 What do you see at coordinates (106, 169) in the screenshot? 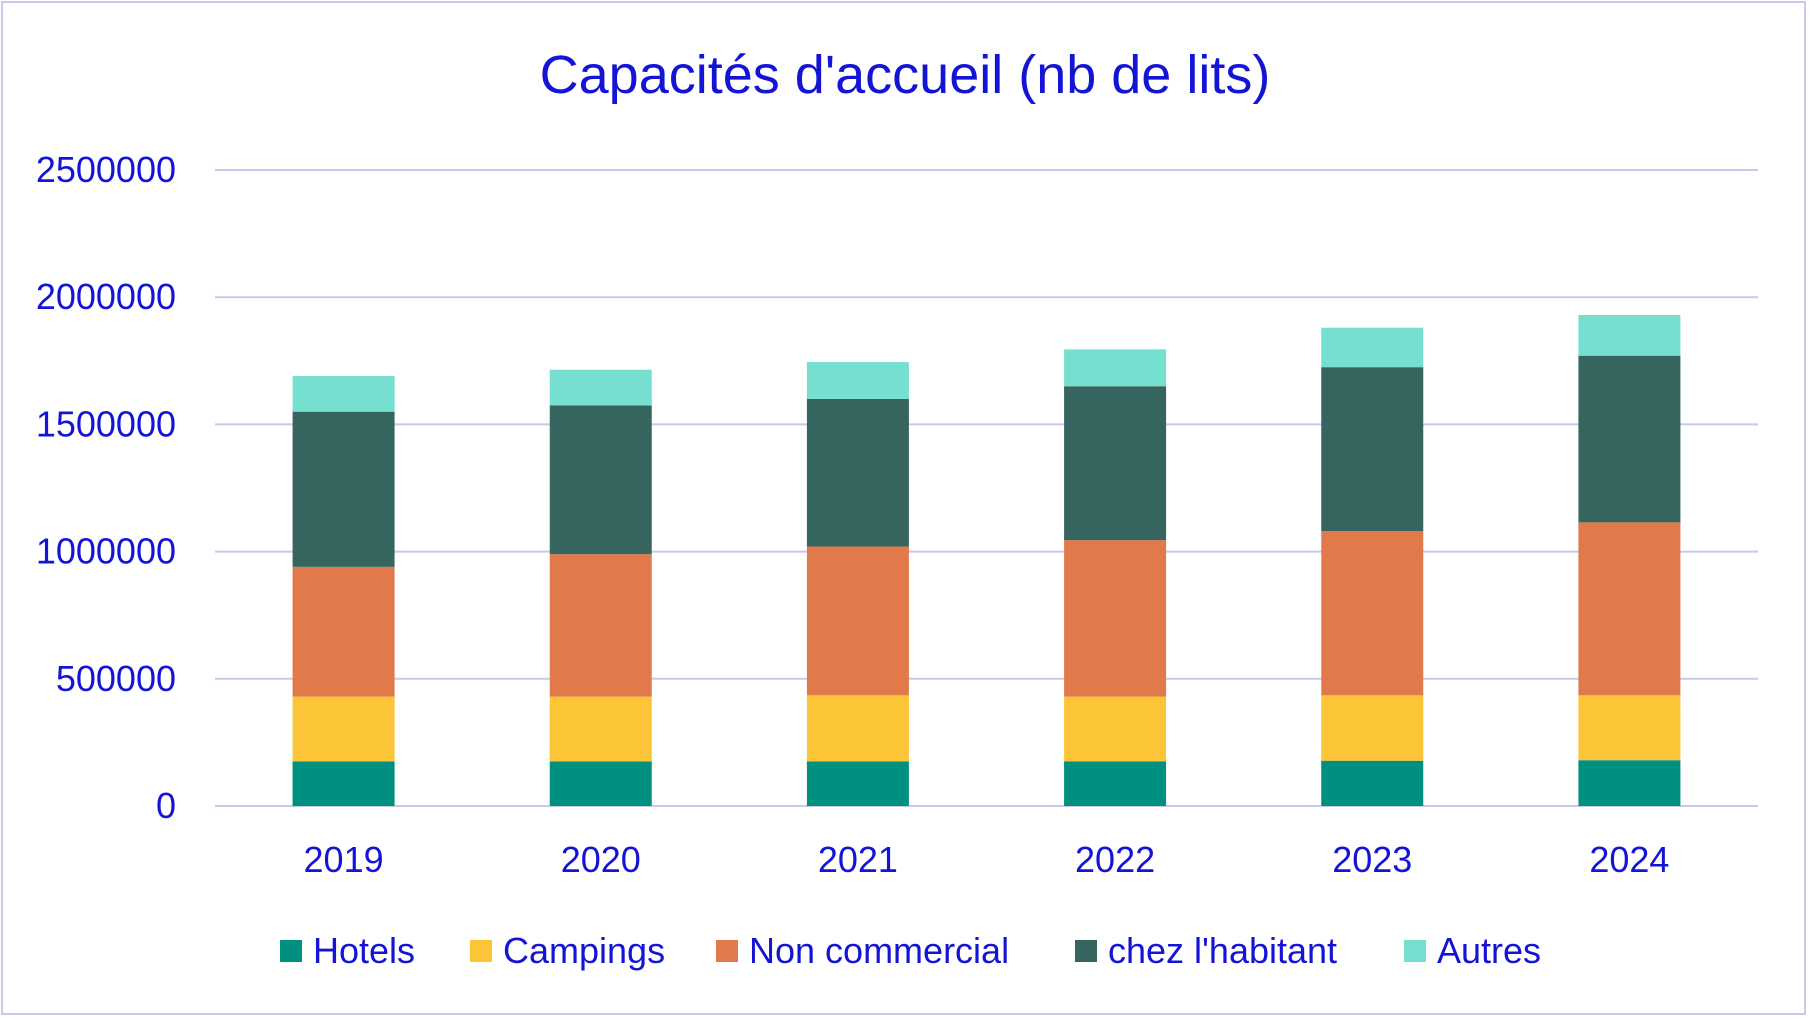
I see `y-tick-label: 2500000` at bounding box center [106, 169].